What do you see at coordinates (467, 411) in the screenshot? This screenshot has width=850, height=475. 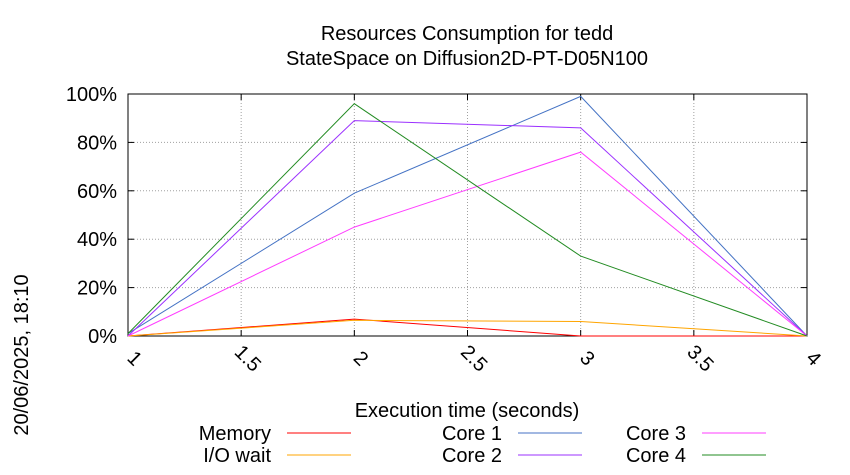 I see `x-axis-label: Execution time (seconds)` at bounding box center [467, 411].